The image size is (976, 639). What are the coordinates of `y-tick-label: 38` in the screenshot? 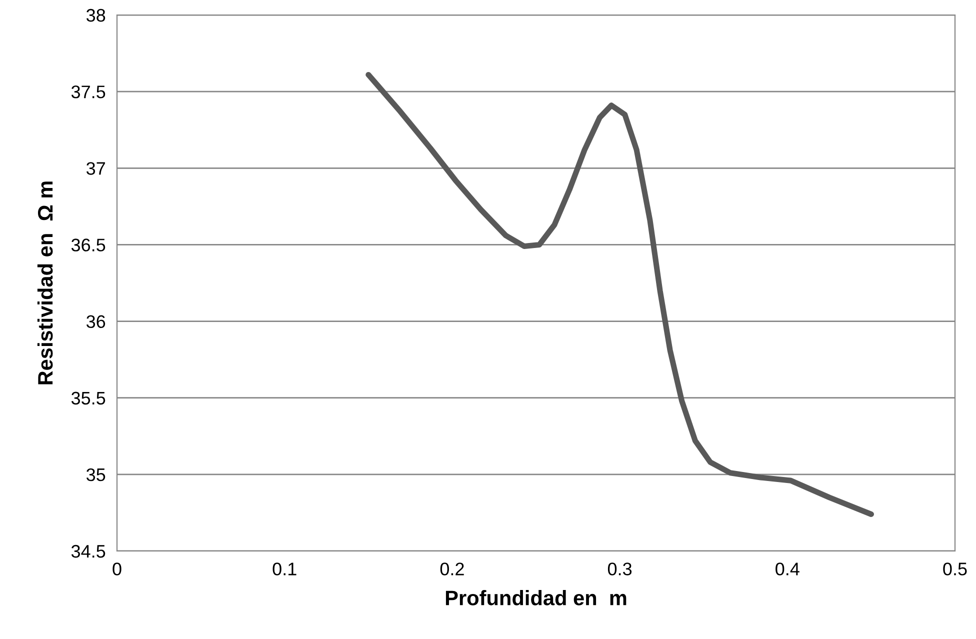 It's located at (96, 15).